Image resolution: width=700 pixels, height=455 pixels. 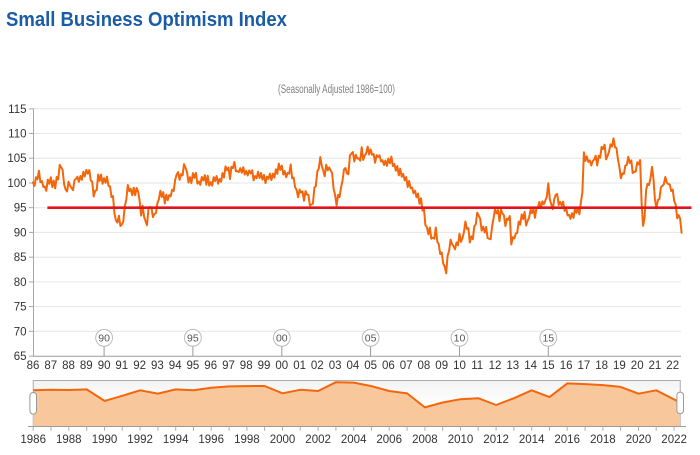 What do you see at coordinates (637, 366) in the screenshot?
I see `svg-text: 20` at bounding box center [637, 366].